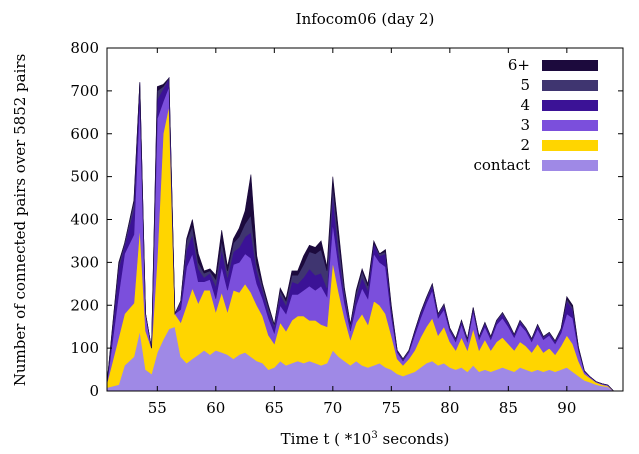 This screenshot has width=639, height=454. I want to click on y-tick-label: 800, so click(84, 48).